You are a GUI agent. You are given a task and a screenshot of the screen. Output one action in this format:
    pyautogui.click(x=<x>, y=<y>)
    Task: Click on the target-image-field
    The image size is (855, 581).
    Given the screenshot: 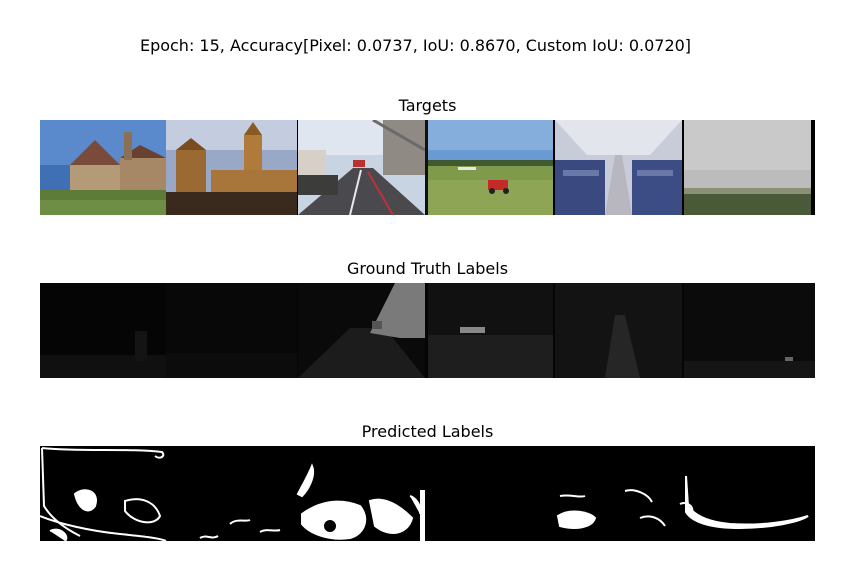 What is the action you would take?
    pyautogui.click(x=490, y=167)
    